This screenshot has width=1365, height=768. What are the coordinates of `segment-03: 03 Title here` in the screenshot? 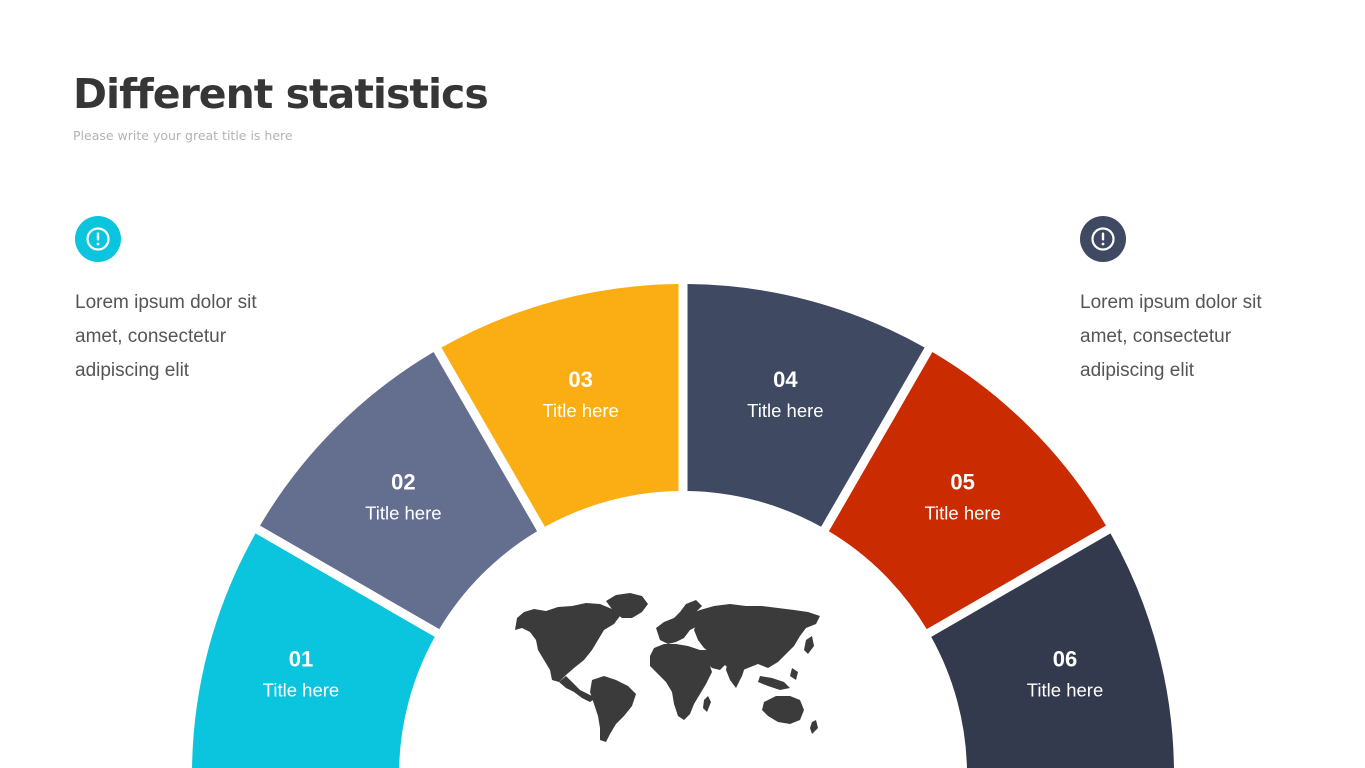 It's located at (560, 405).